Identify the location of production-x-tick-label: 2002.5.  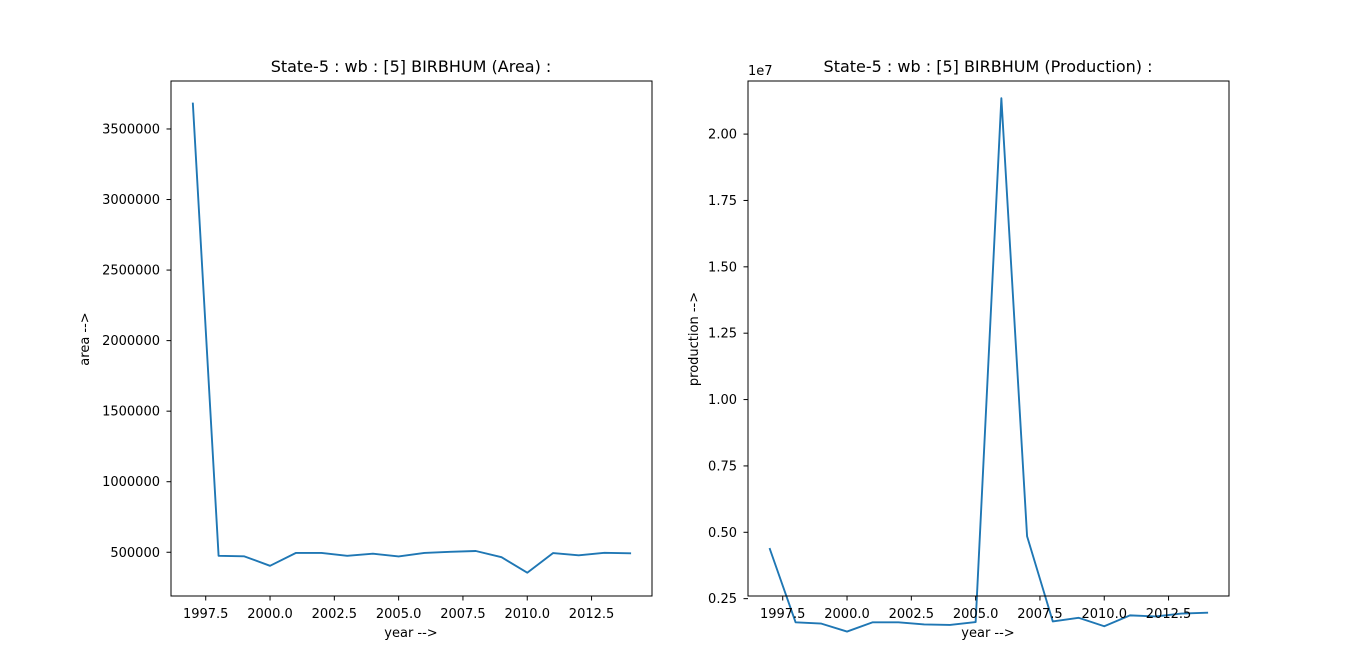
(912, 614).